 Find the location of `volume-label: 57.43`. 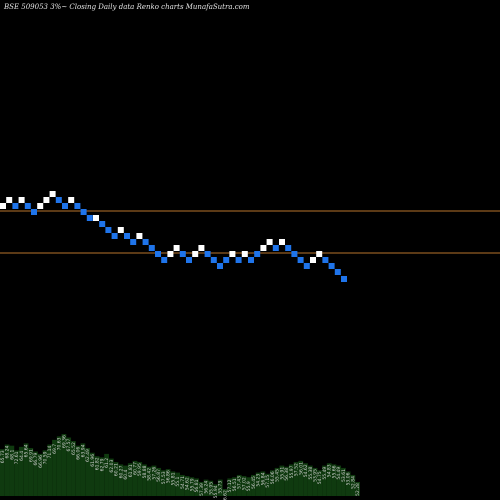

volume-label: 57.43 is located at coordinates (240, 482).